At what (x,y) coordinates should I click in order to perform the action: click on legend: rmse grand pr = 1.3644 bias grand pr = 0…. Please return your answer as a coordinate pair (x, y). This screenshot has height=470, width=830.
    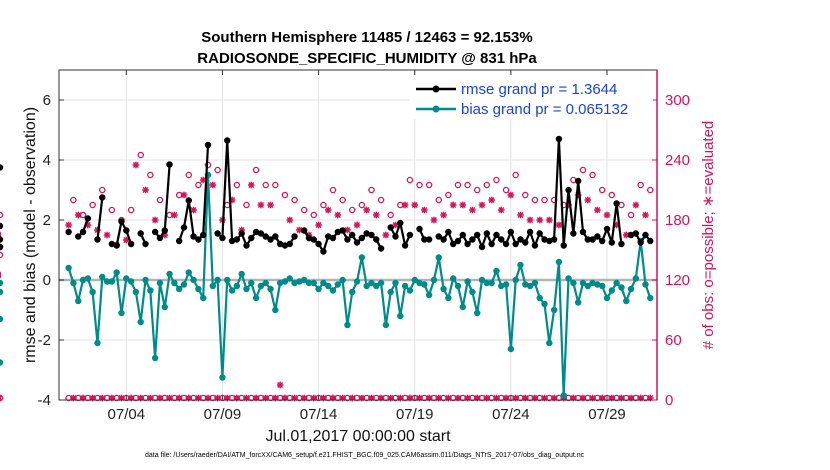
    Looking at the image, I should click on (531, 97).